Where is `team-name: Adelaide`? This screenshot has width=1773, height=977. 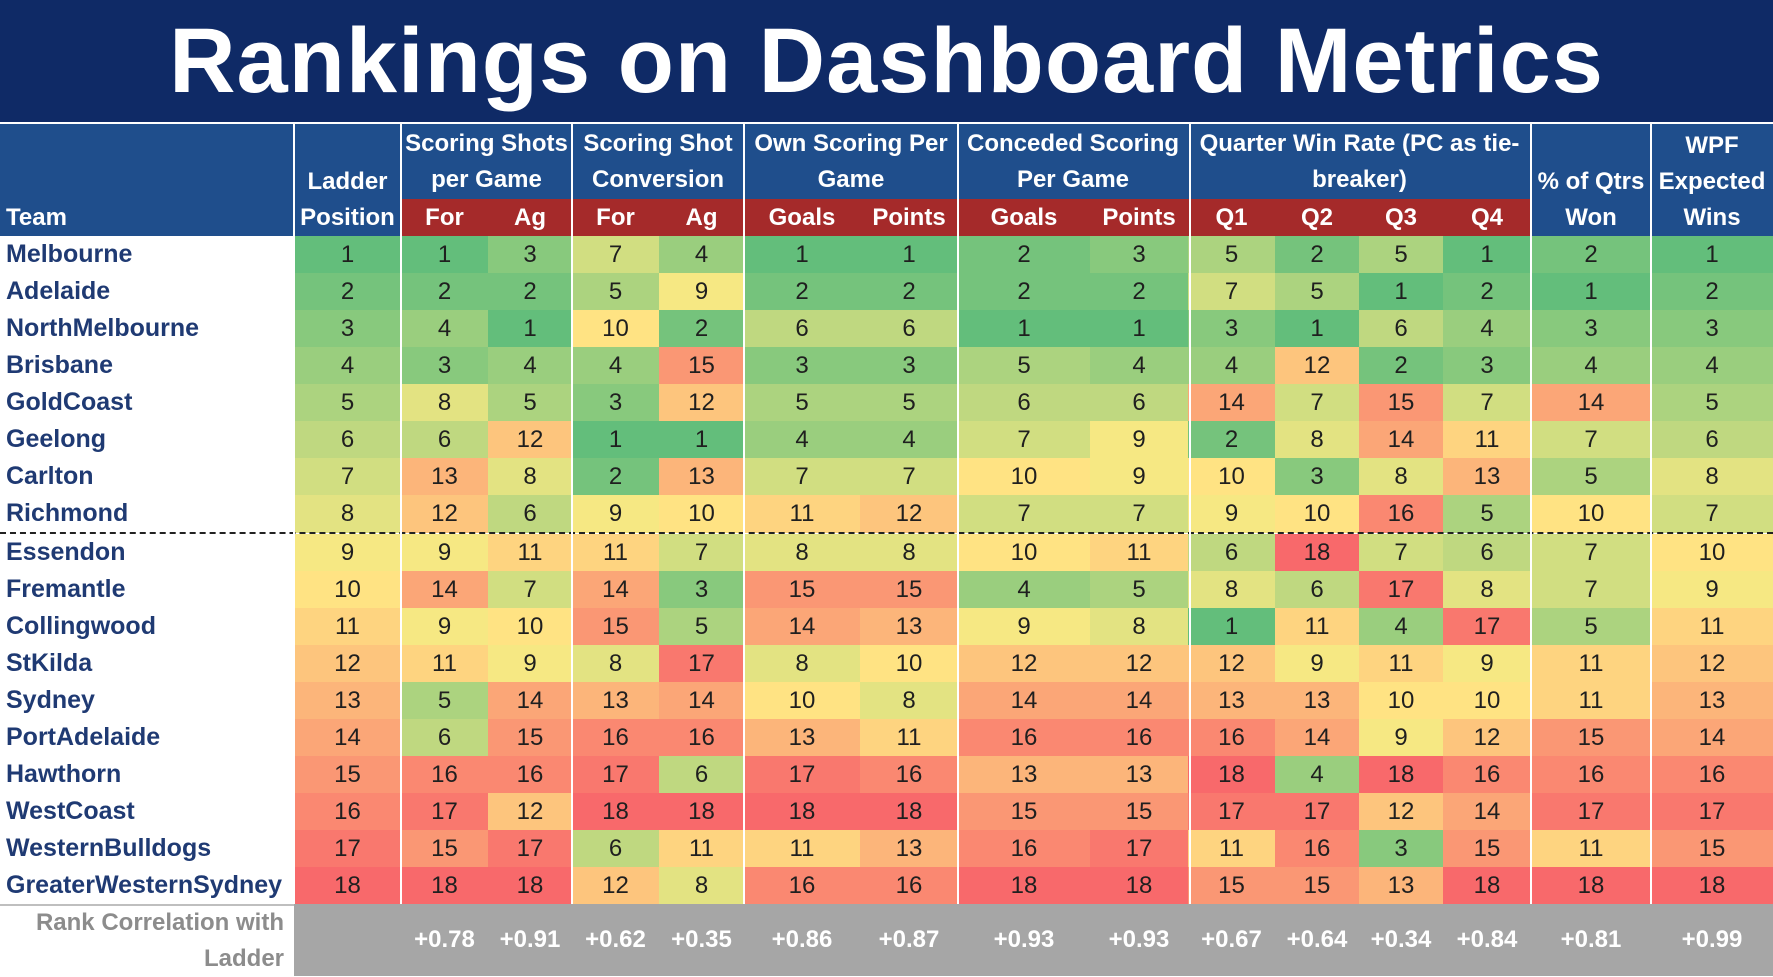
team-name: Adelaide is located at coordinates (58, 291).